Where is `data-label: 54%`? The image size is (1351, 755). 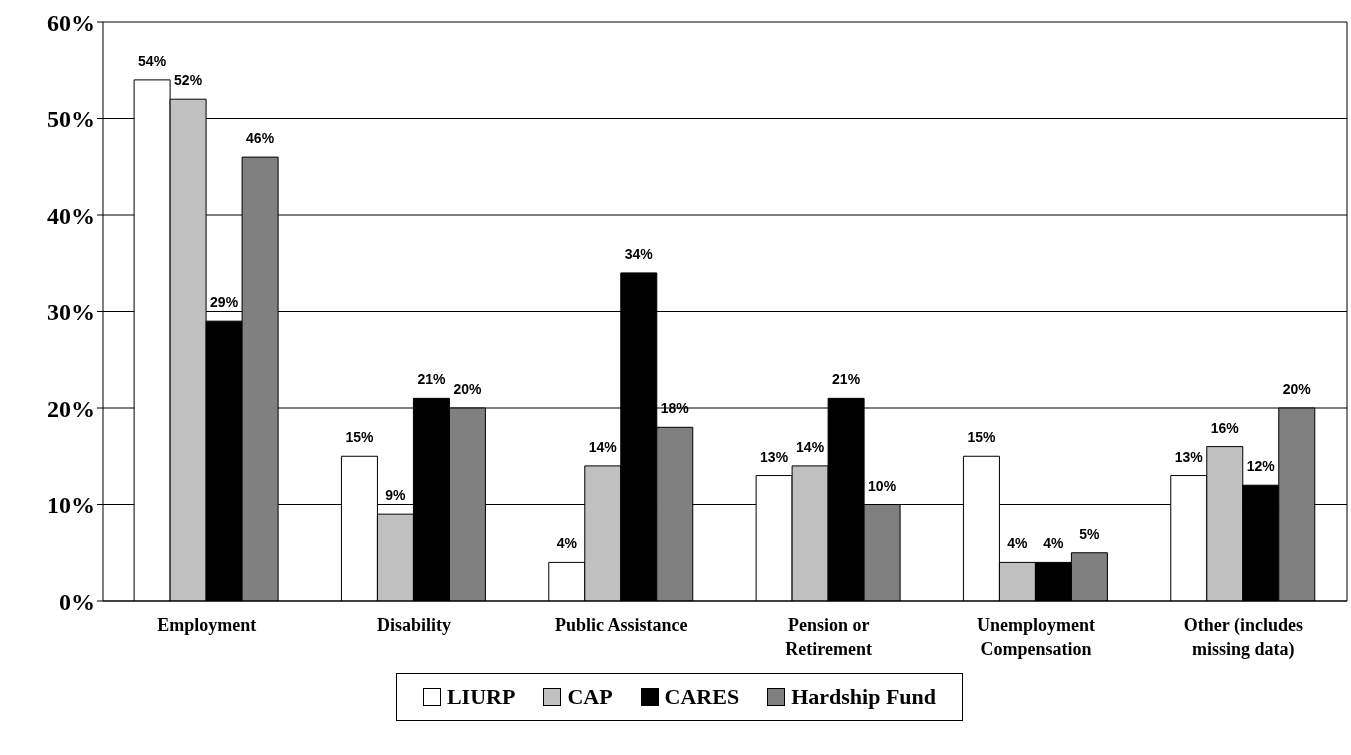
data-label: 54% is located at coordinates (152, 60).